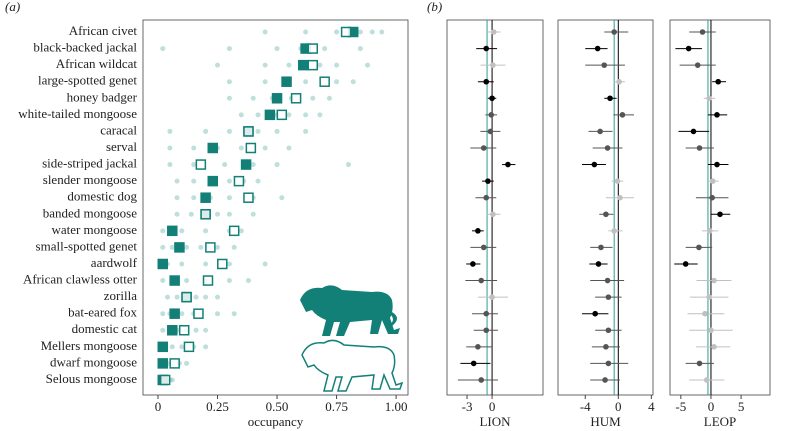 Image resolution: width=792 pixels, height=431 pixels. Describe the element at coordinates (605, 207) in the screenshot. I see `plot-frame` at that location.